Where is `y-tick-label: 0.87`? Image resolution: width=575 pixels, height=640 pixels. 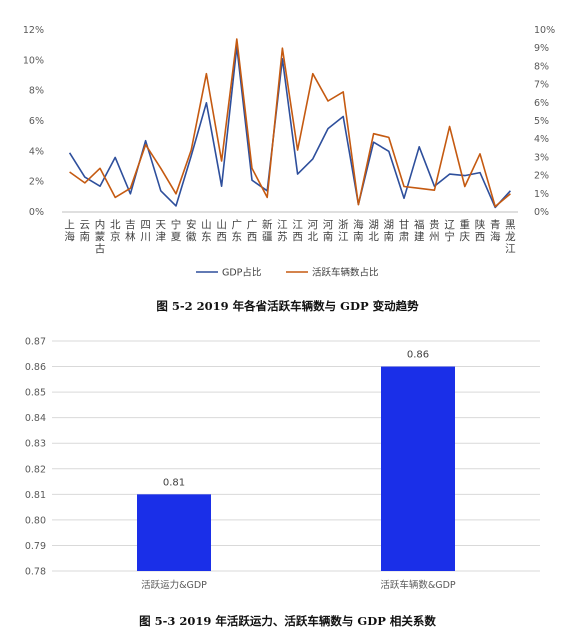 y-tick-label: 0.87 is located at coordinates (35, 342).